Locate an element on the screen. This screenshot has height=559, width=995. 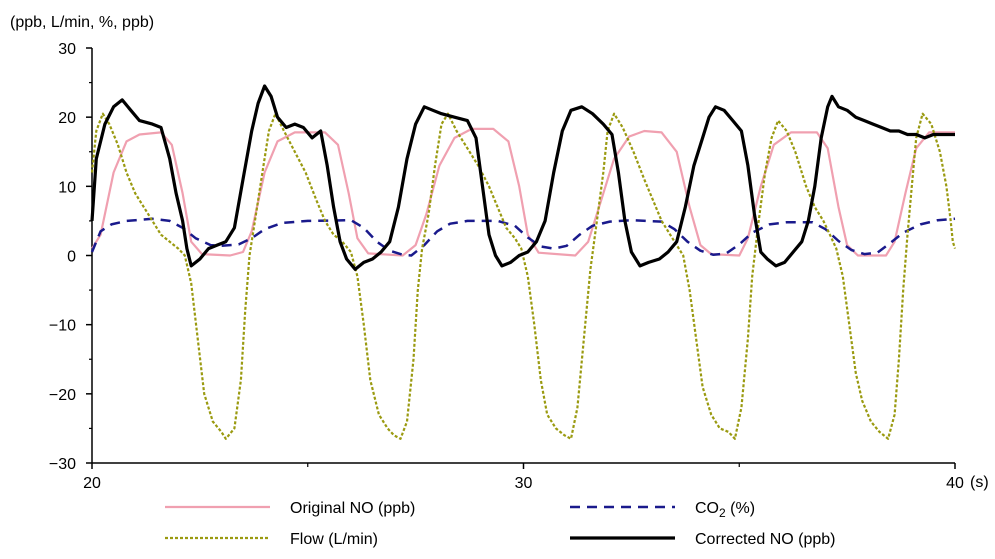
series-line-co2 is located at coordinates (523, 237).